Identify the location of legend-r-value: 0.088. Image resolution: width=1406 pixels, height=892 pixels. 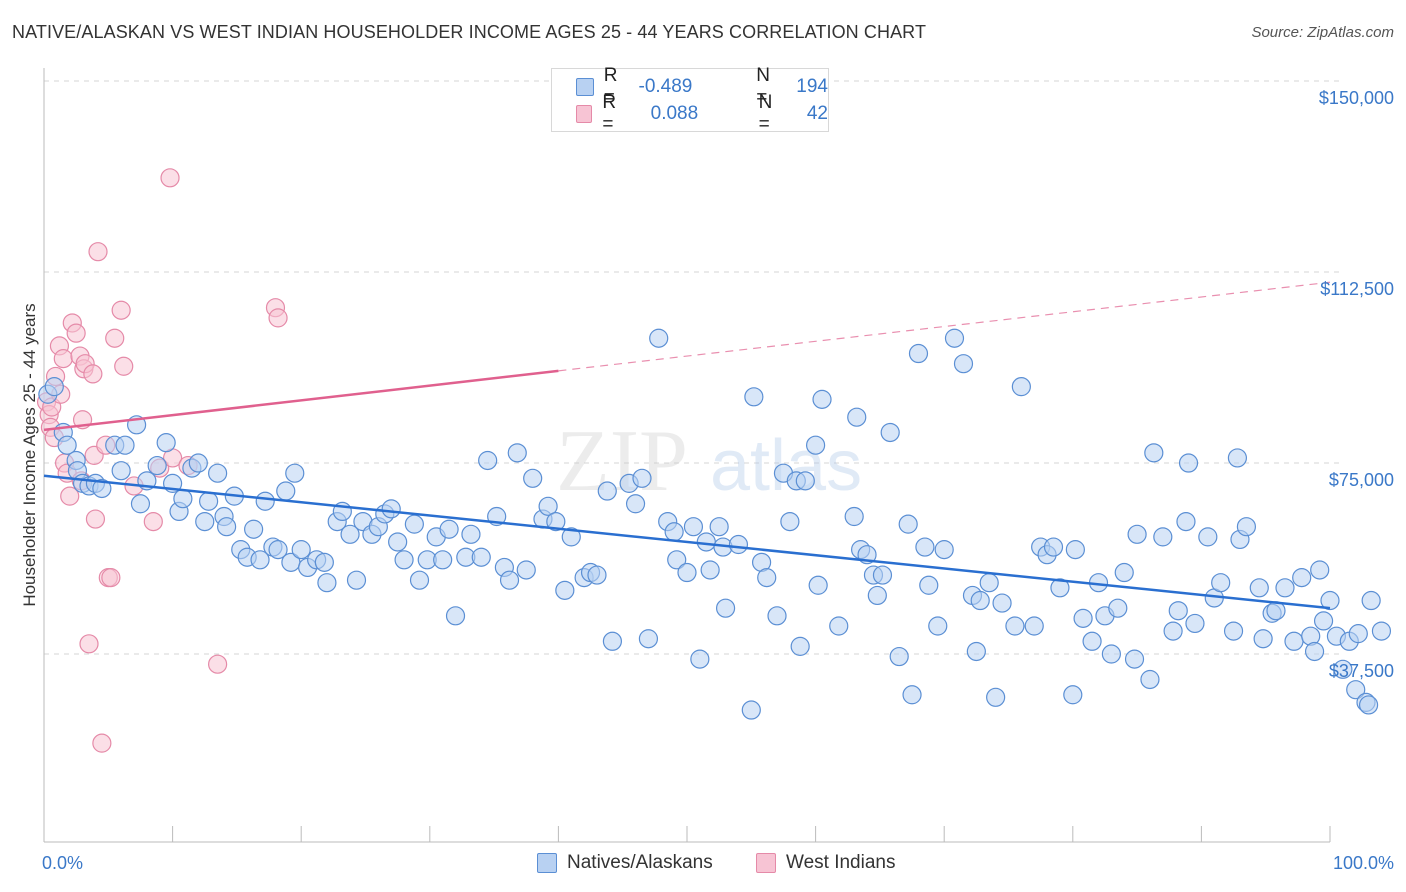
(674, 113).